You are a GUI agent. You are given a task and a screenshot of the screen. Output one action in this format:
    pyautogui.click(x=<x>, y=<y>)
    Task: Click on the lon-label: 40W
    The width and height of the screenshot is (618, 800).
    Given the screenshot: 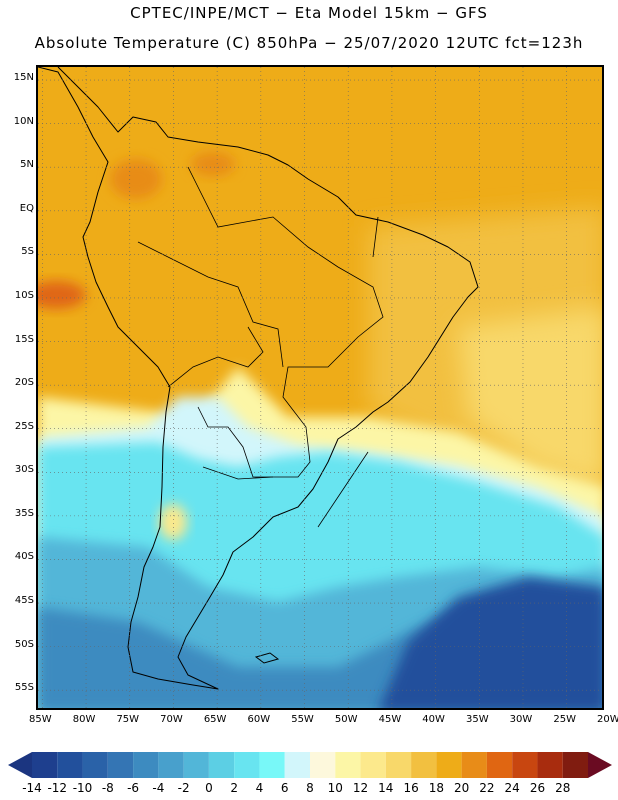 What is the action you would take?
    pyautogui.click(x=433, y=719)
    